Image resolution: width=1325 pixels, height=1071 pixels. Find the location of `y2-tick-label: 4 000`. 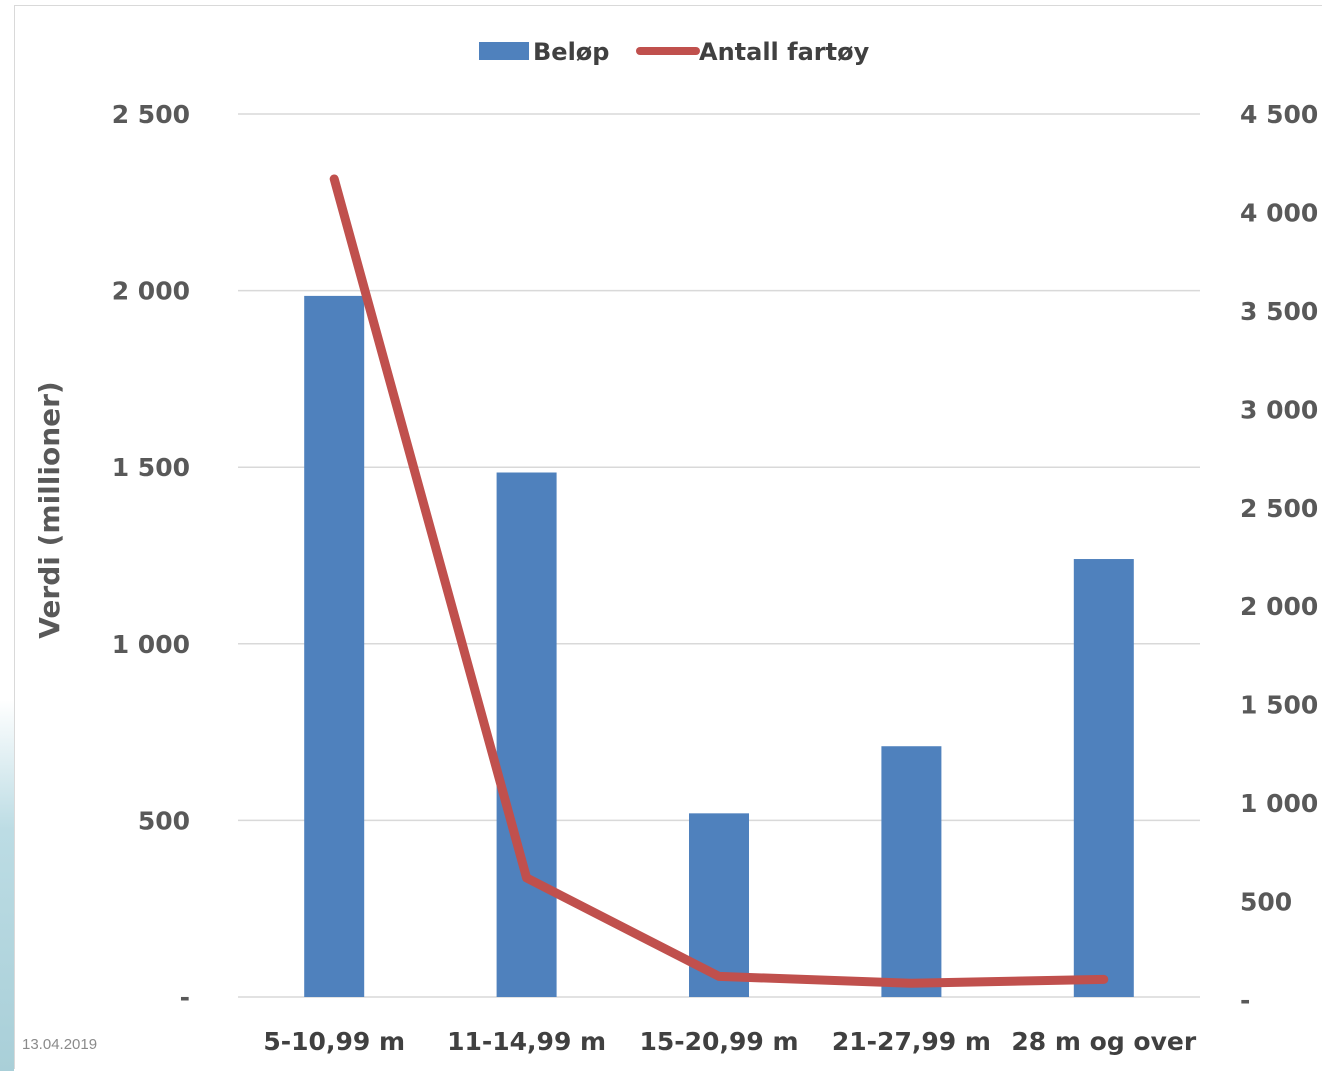

y2-tick-label: 4 000 is located at coordinates (1279, 212).